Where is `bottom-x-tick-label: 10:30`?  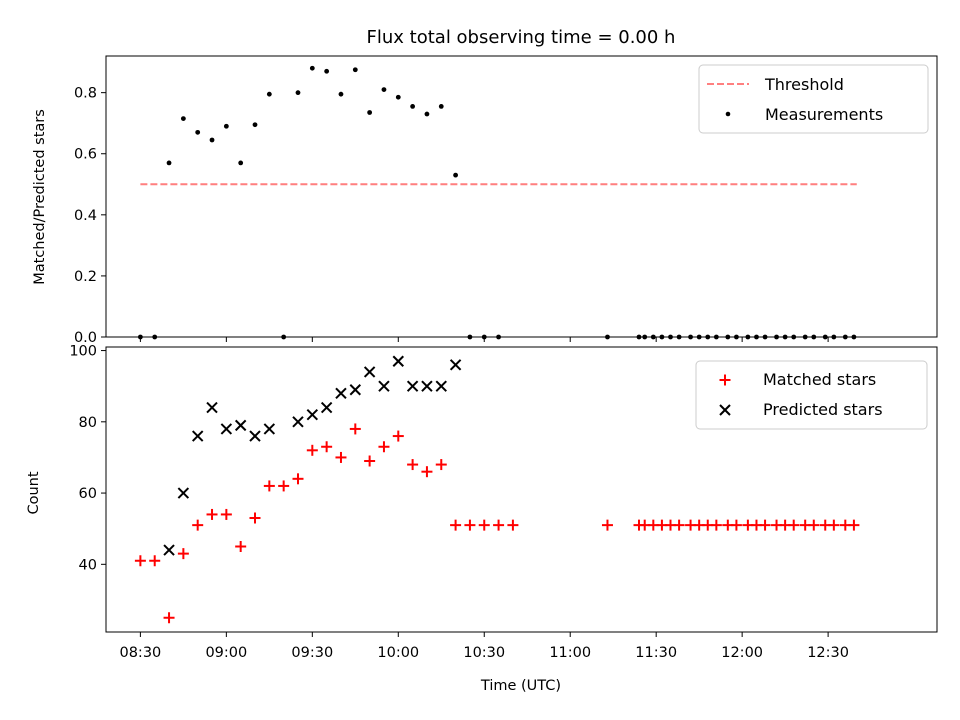 bottom-x-tick-label: 10:30 is located at coordinates (484, 653).